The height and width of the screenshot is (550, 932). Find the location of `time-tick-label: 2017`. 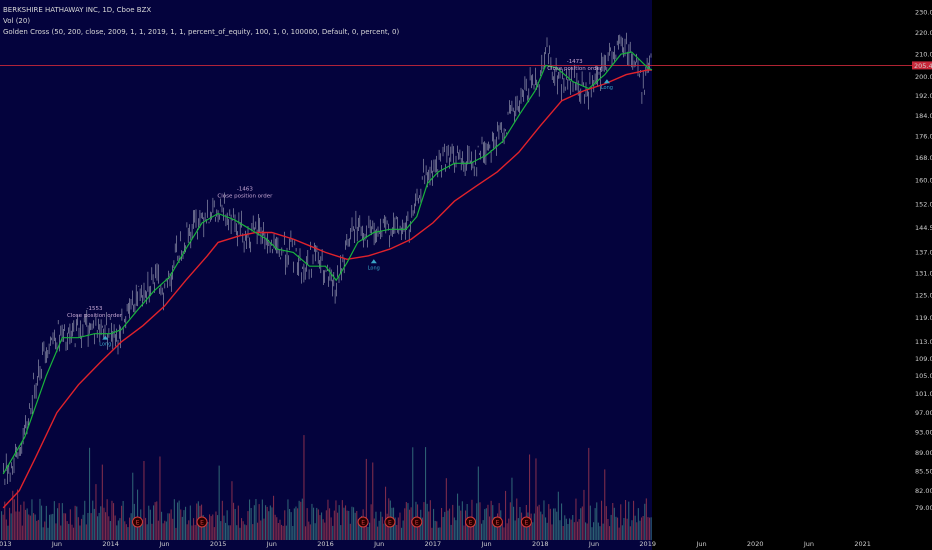

time-tick-label: 2017 is located at coordinates (433, 544).